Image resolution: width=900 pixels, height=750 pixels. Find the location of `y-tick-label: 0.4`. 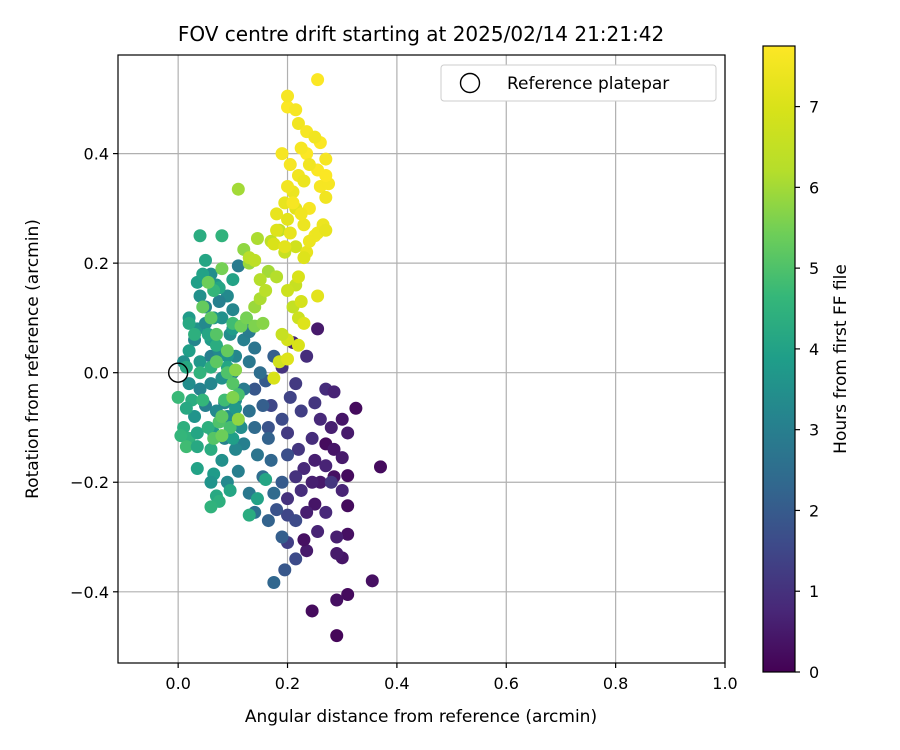

y-tick-label: 0.4 is located at coordinates (96, 154).